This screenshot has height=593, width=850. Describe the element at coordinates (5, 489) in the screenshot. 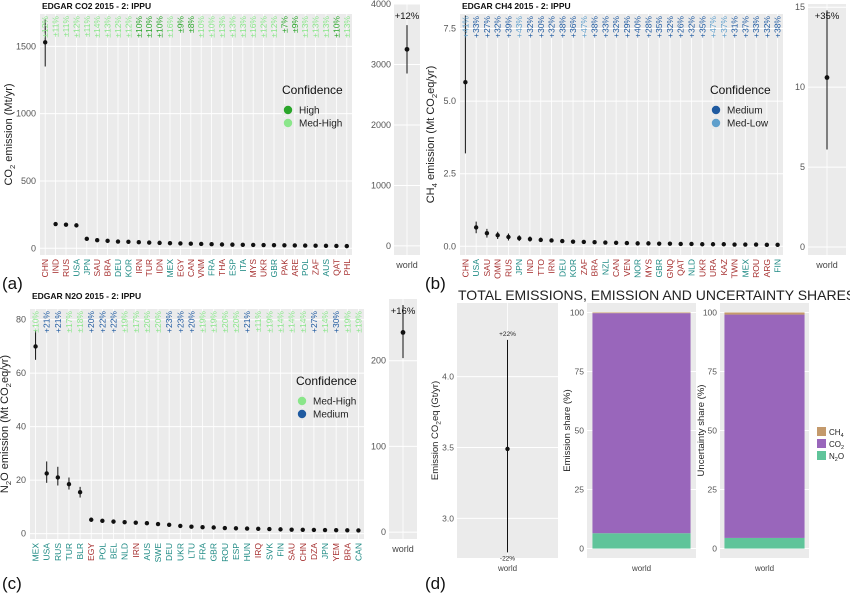

I see `label-part: N` at that location.